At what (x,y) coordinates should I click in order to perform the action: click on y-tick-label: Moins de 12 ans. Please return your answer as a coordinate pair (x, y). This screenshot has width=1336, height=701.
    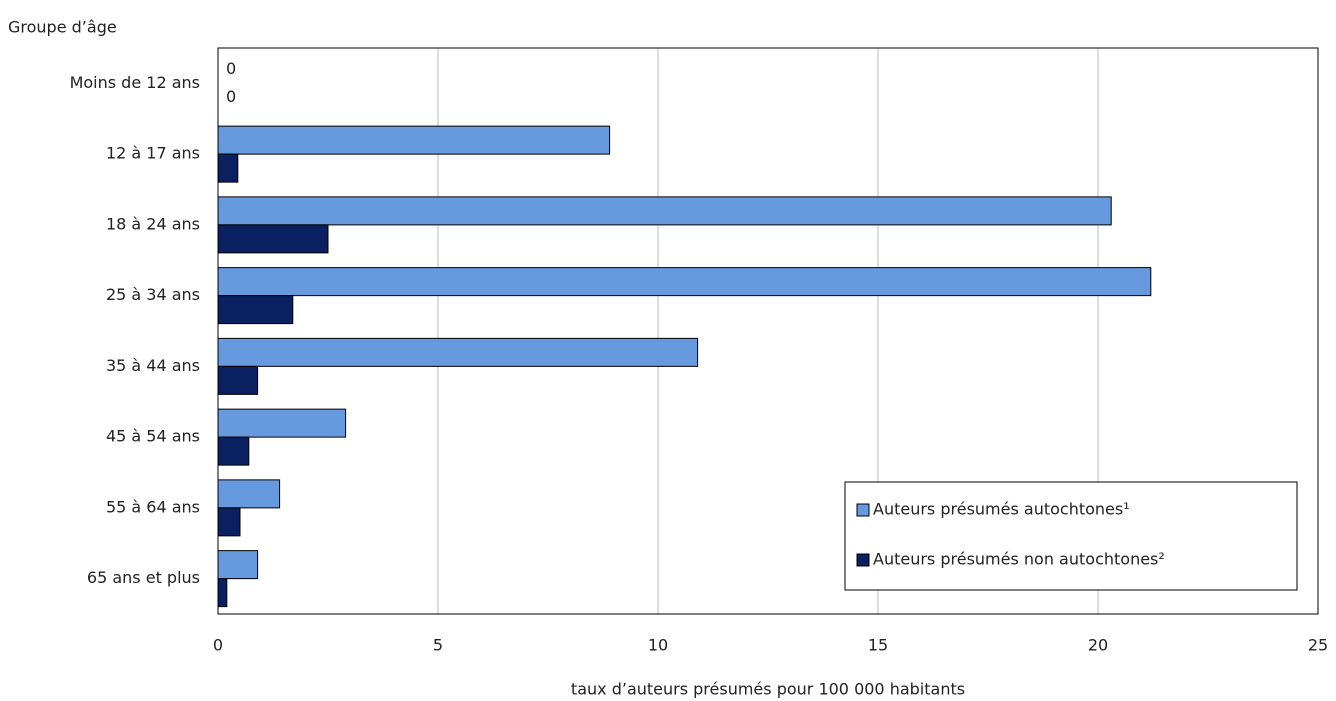
    Looking at the image, I should click on (135, 82).